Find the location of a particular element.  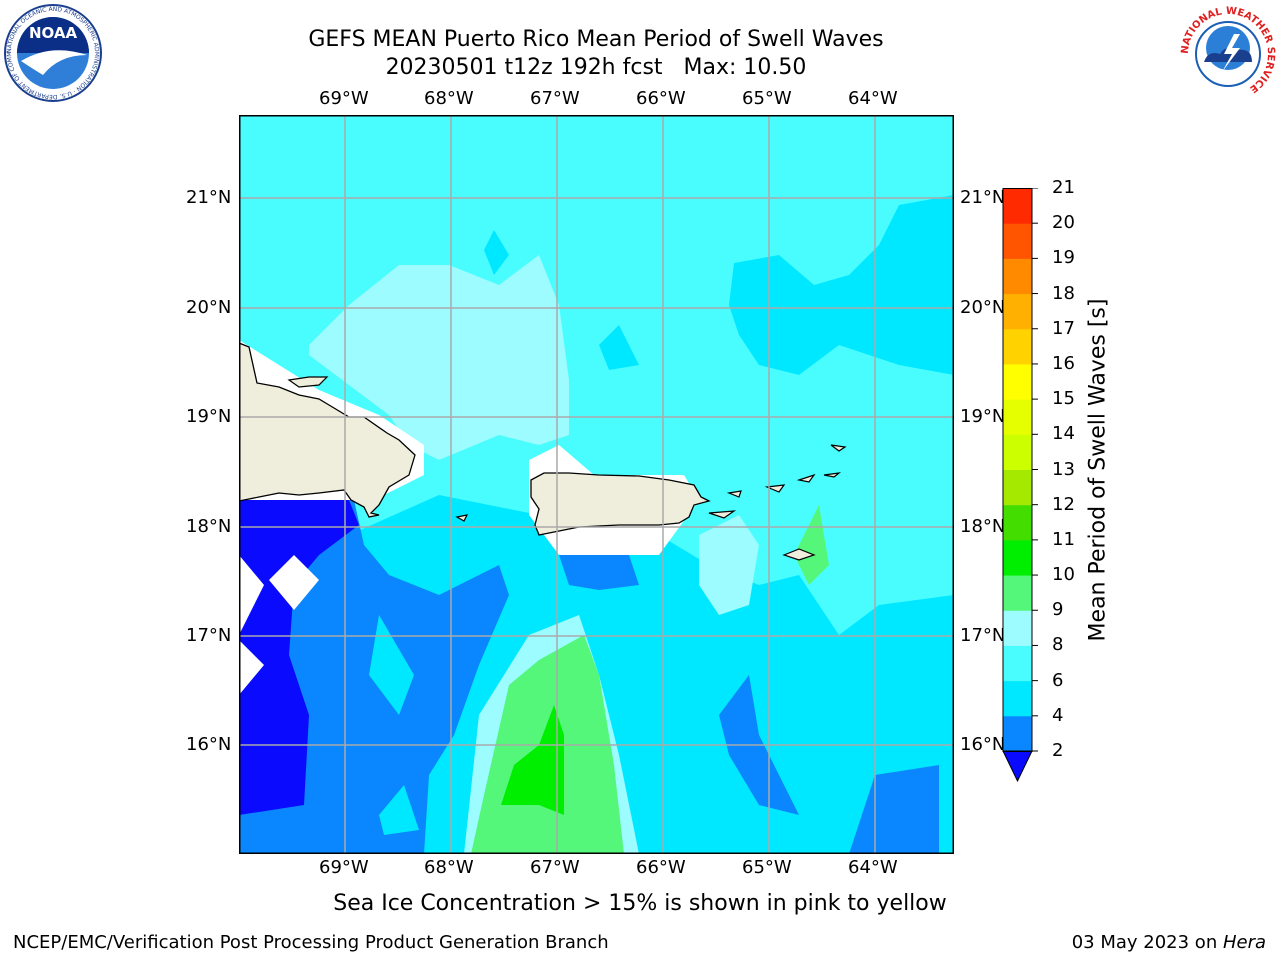

colorbar-tick-label: 18 is located at coordinates (1063, 293).